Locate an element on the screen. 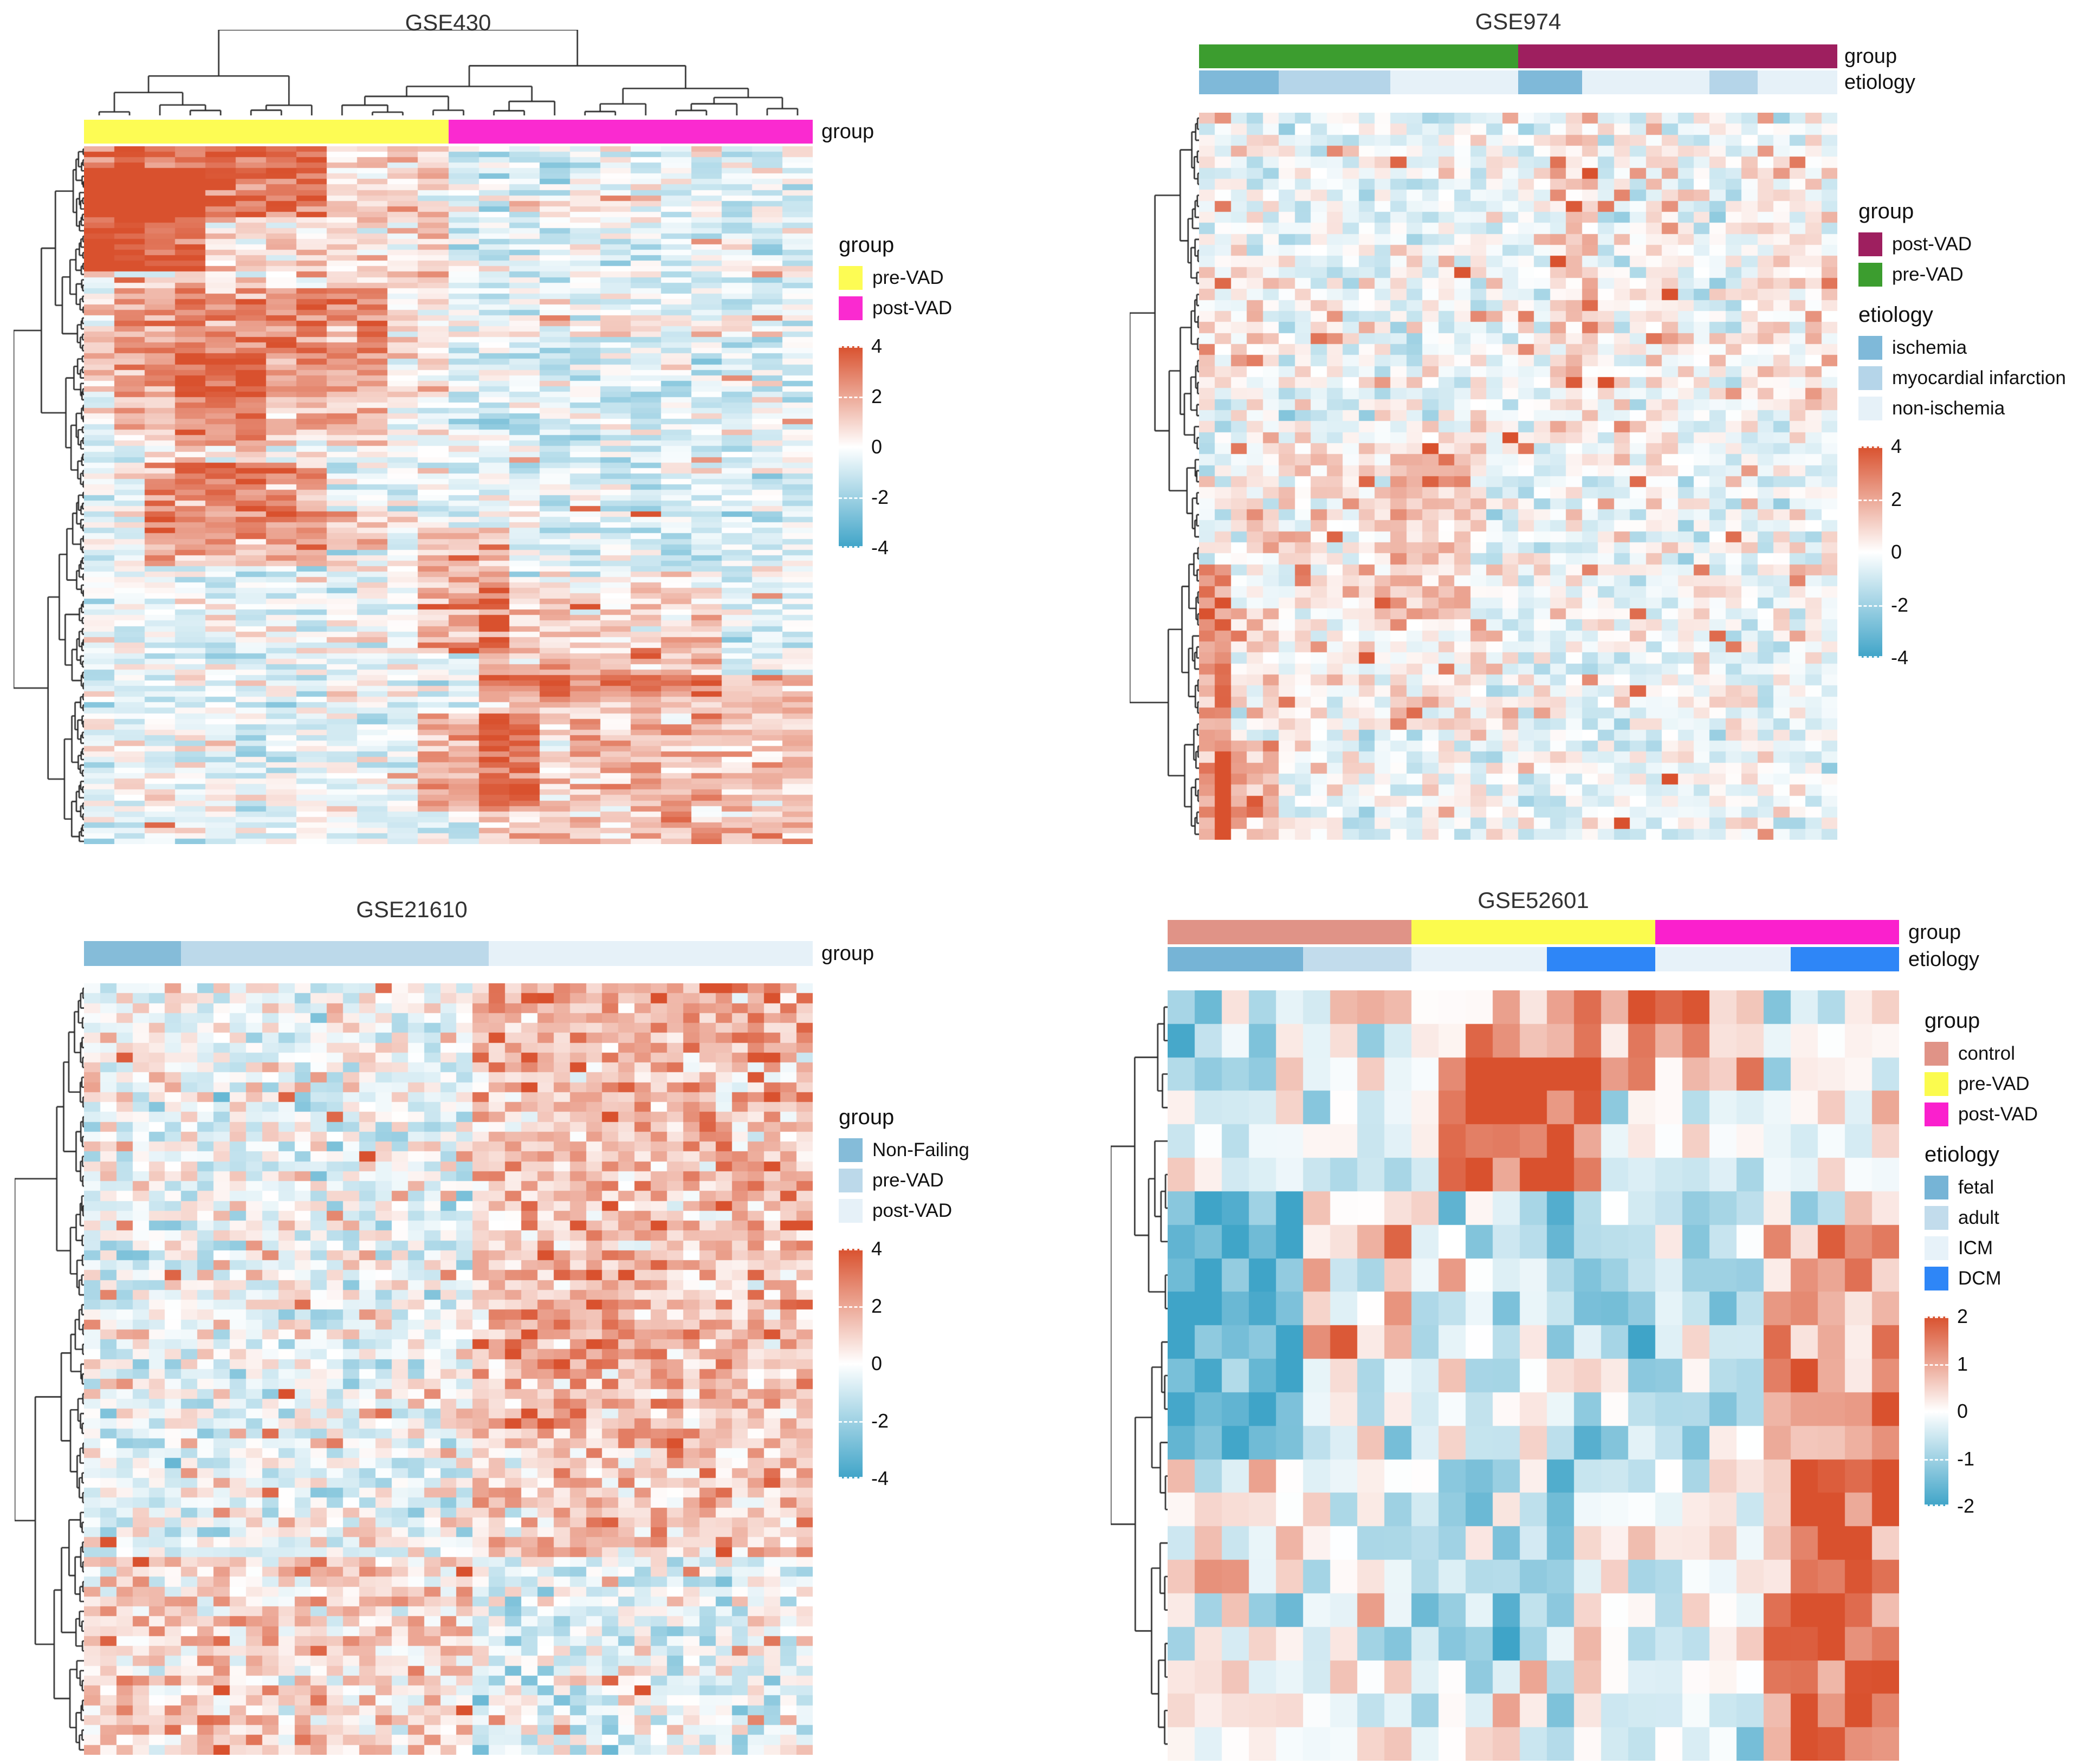 The height and width of the screenshot is (1764, 2086). legend: group pre-VAD post-VAD 4 2 0 -2 -4 is located at coordinates (955, 396).